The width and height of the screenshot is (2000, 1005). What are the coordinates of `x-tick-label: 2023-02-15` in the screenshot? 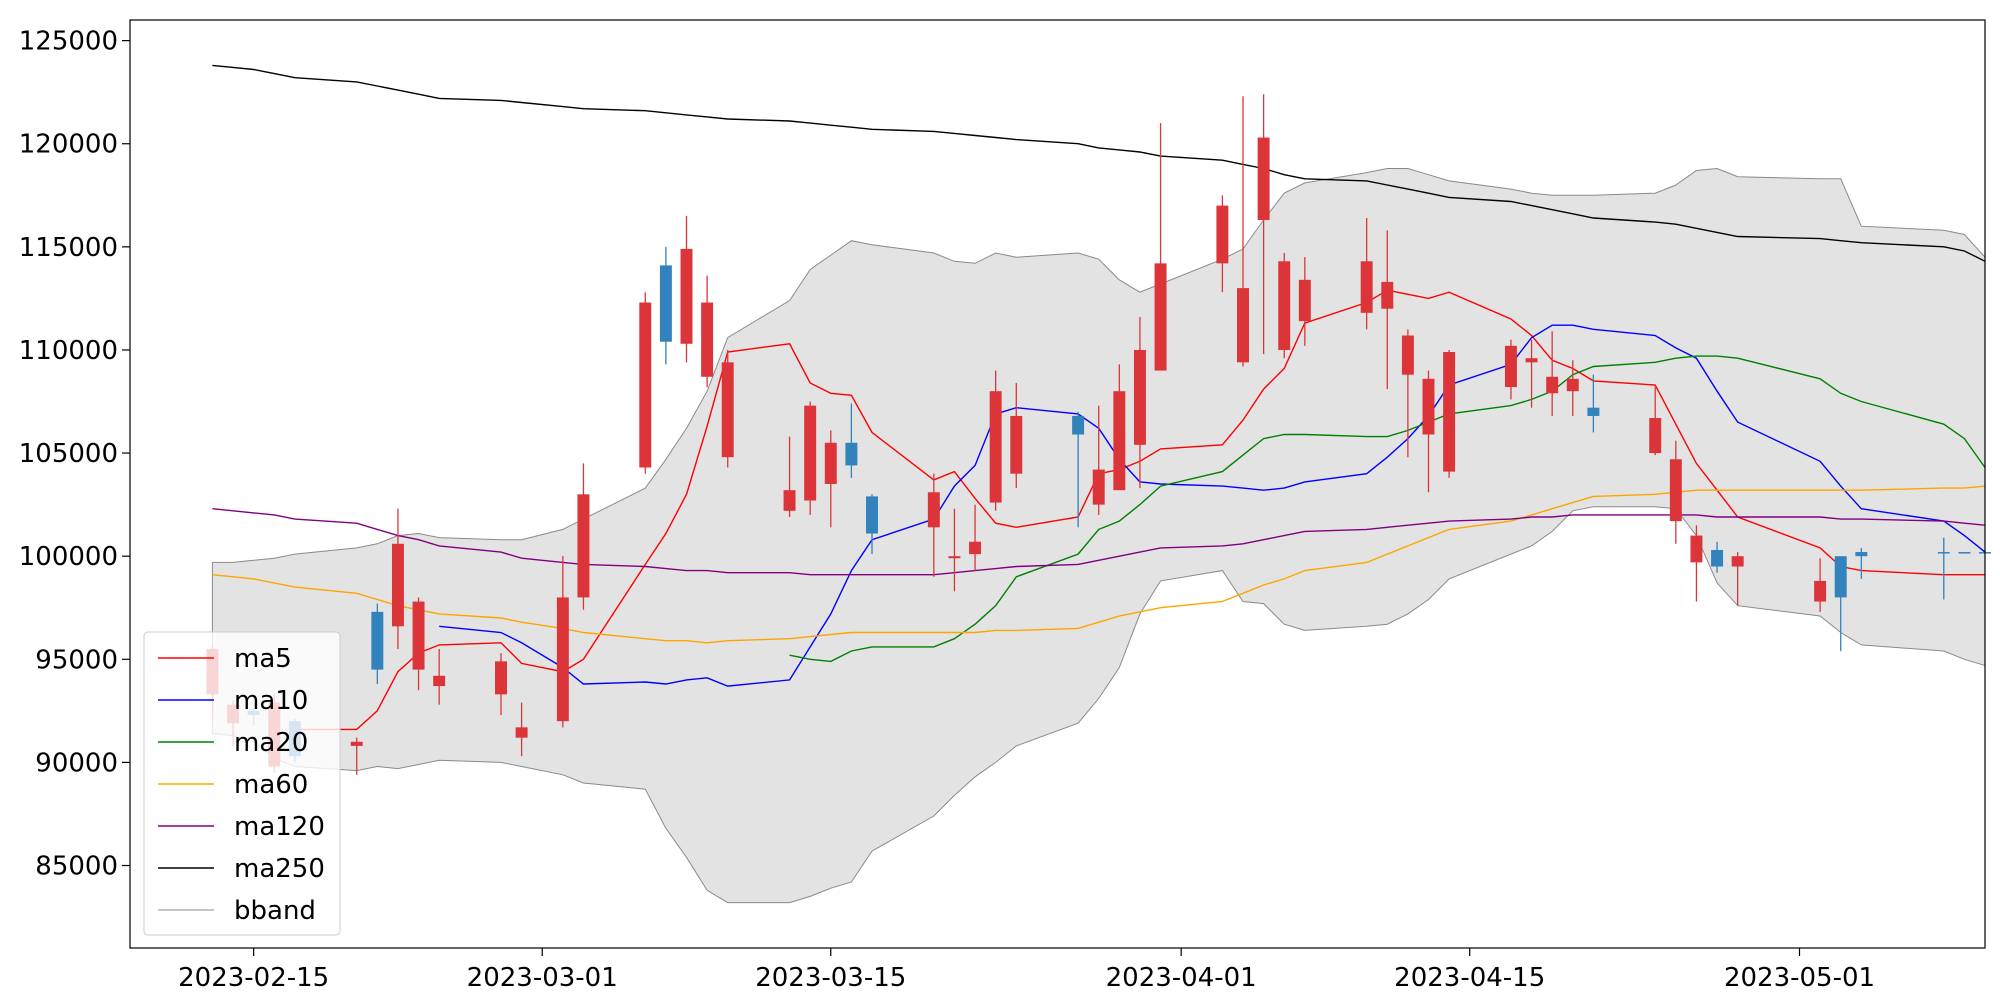 It's located at (253, 978).